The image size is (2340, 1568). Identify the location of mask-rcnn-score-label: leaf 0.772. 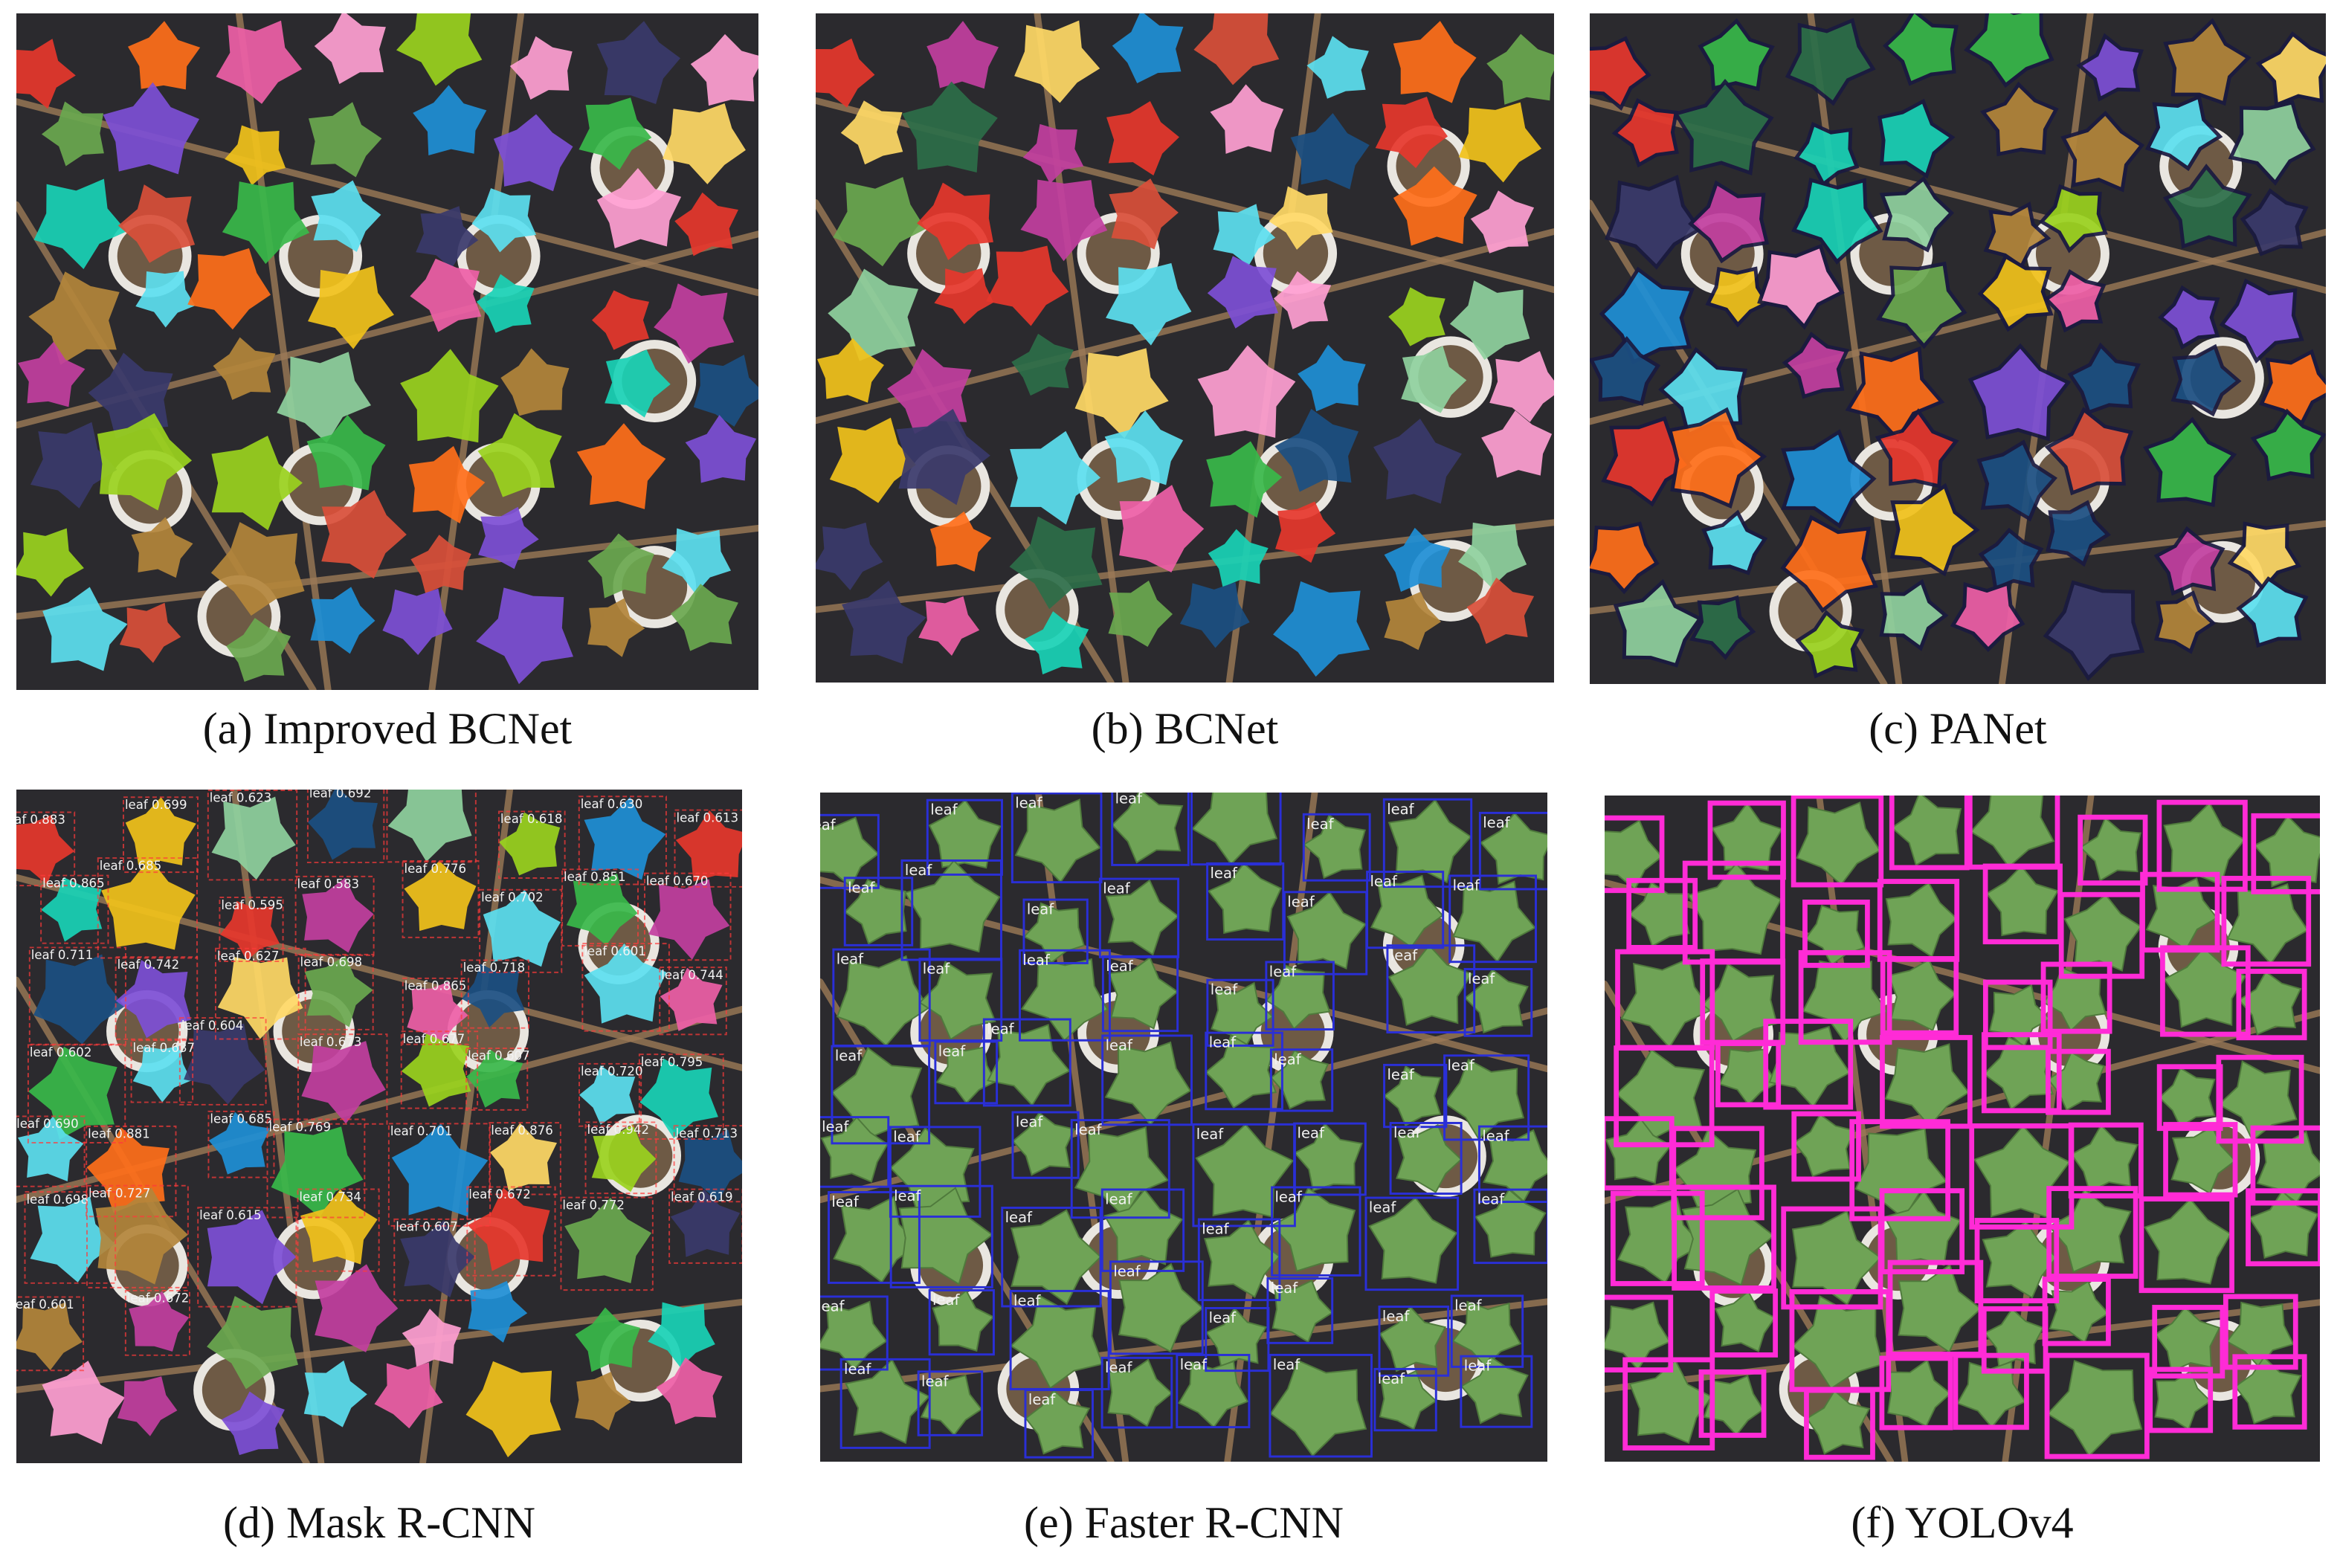
(594, 1205).